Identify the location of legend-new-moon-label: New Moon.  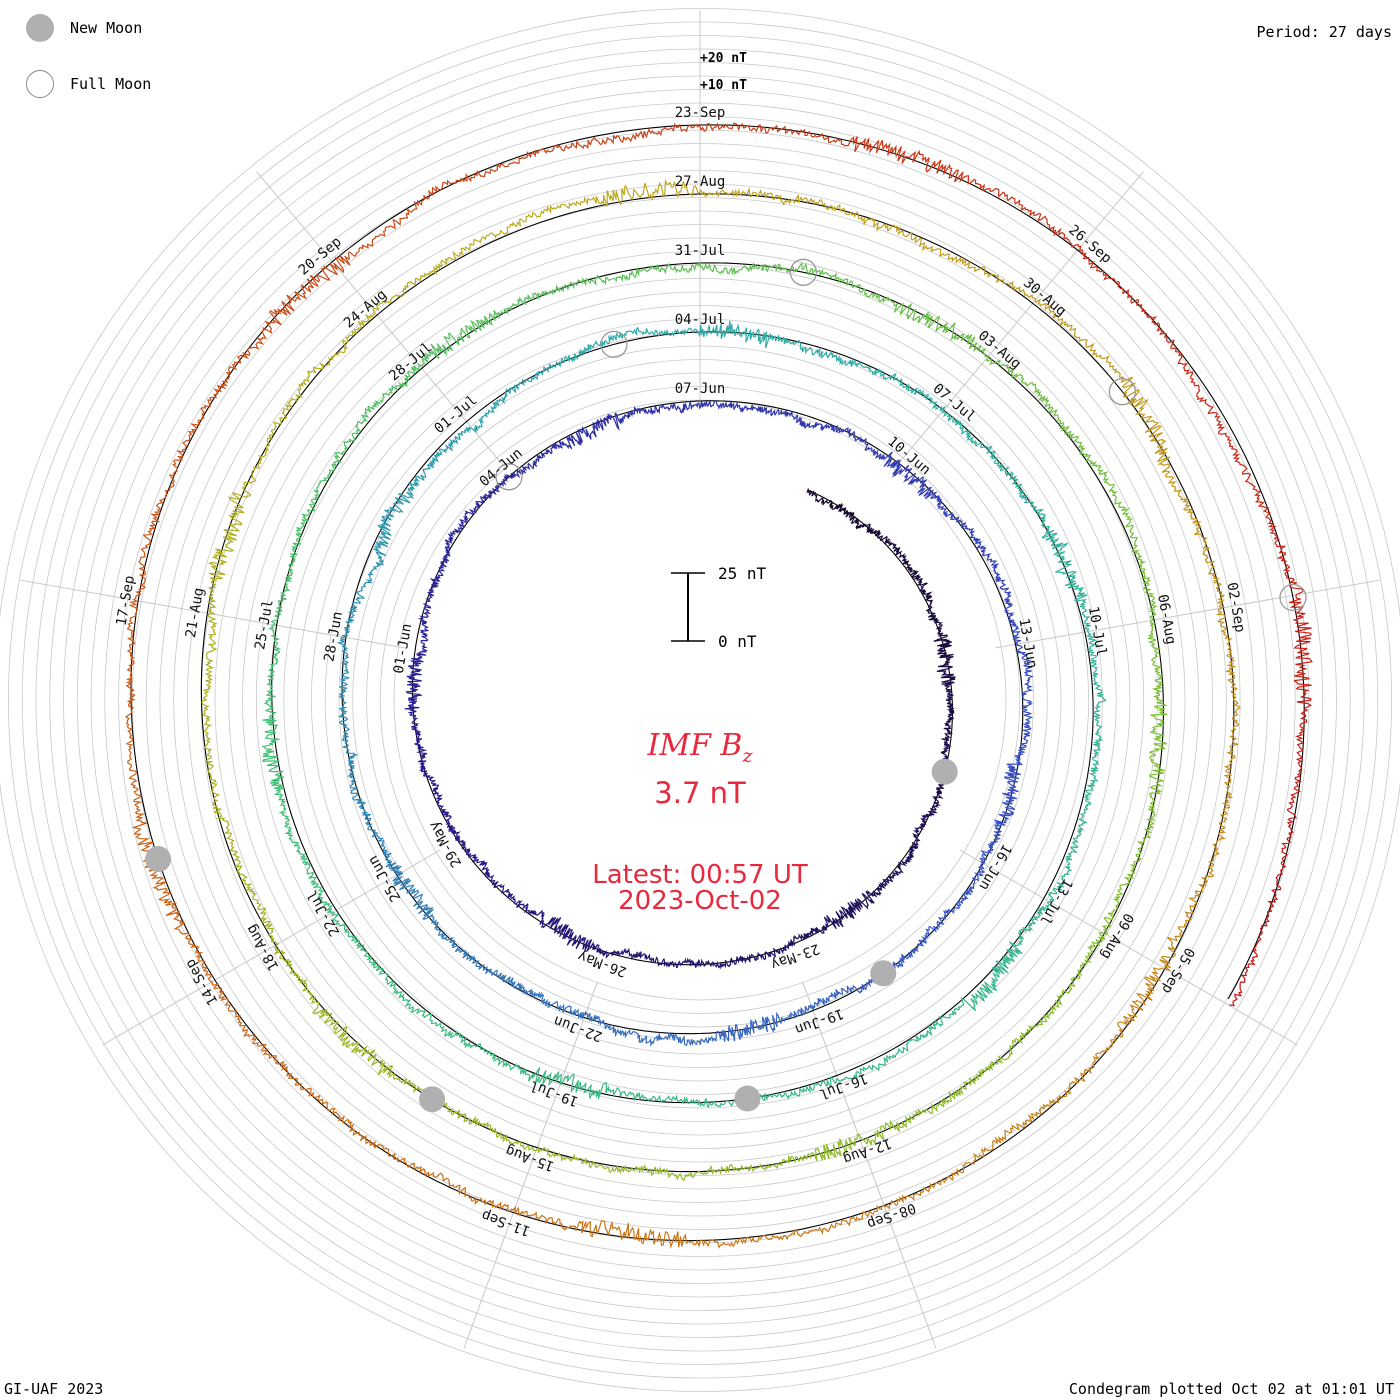
(106, 28).